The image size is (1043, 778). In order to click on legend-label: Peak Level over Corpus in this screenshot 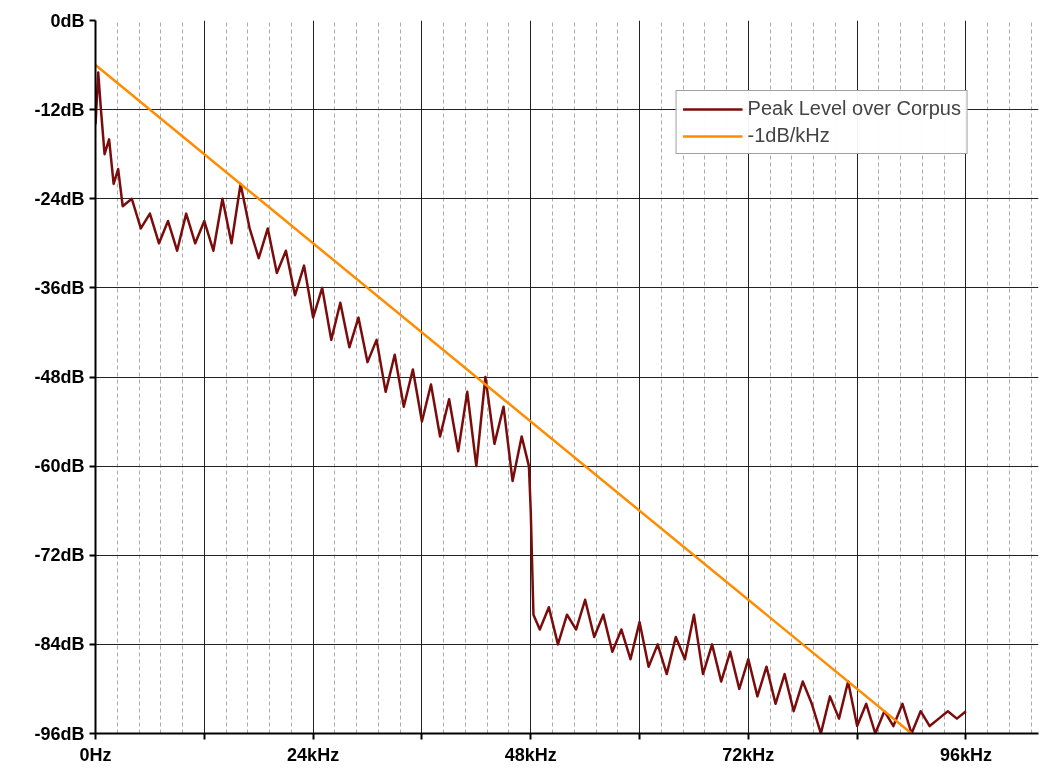, I will do `click(854, 108)`.